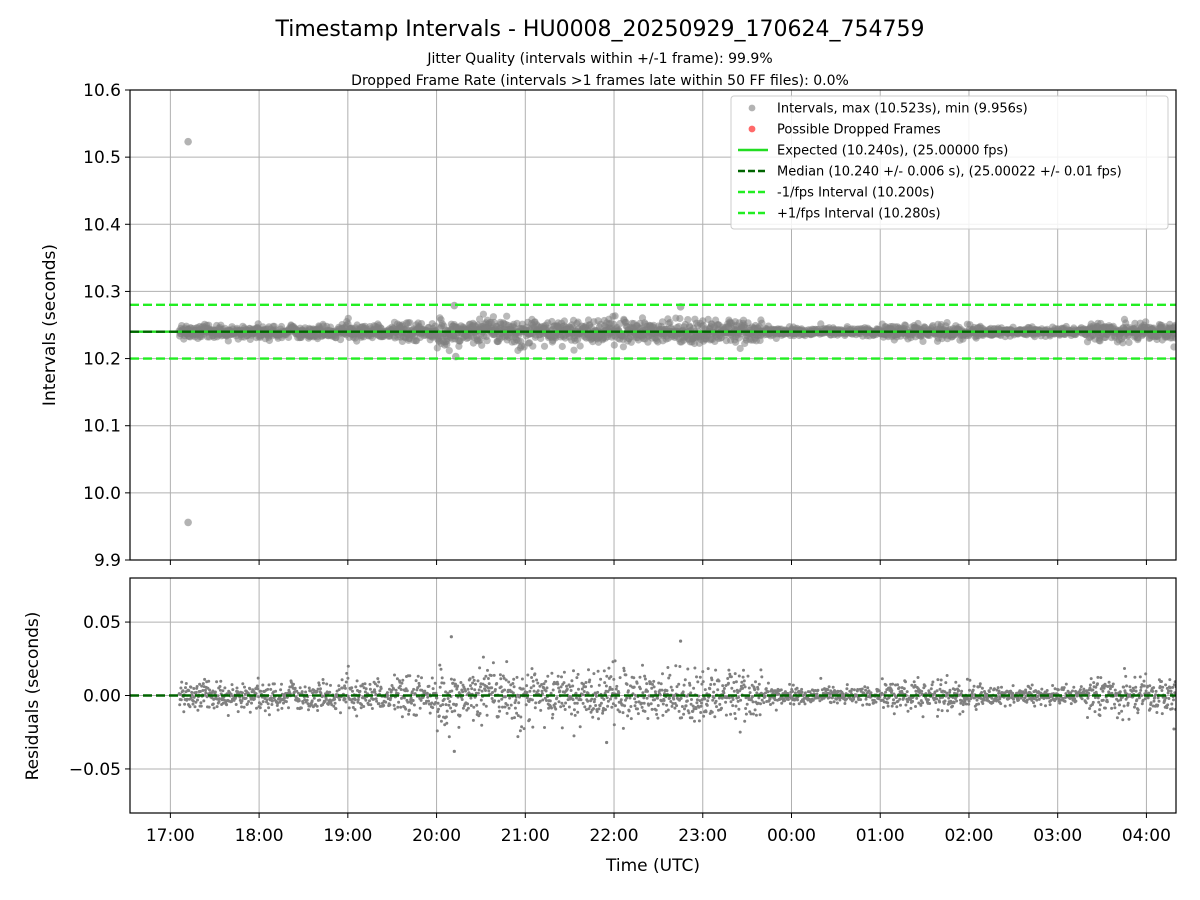 This screenshot has width=1200, height=900. Describe the element at coordinates (1057, 836) in the screenshot. I see `x-tick-label: 03:00` at that location.